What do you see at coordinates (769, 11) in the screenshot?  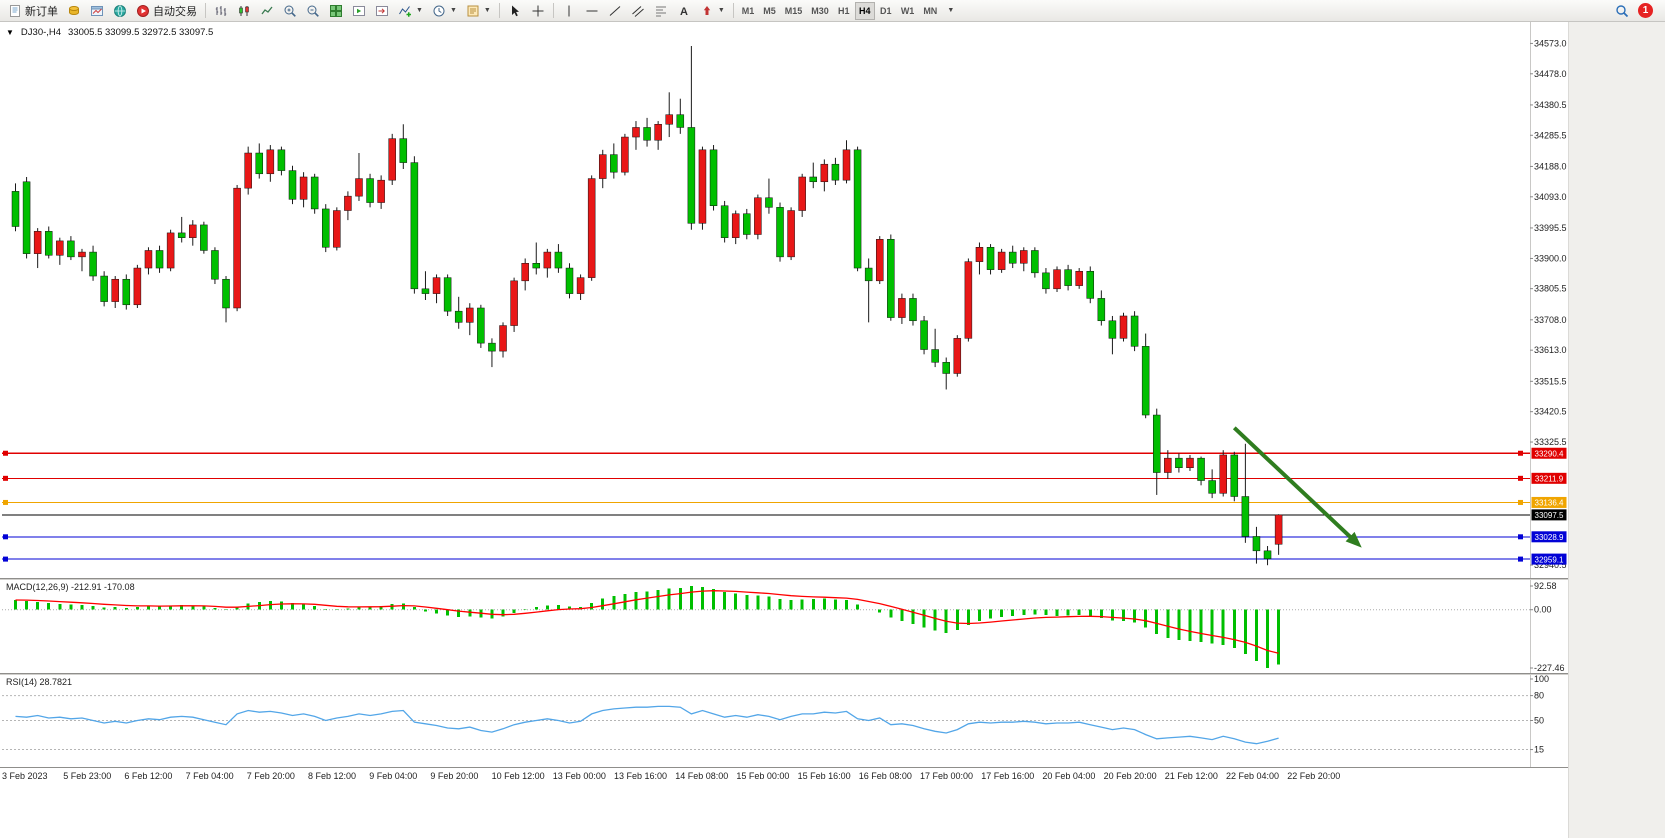 I see `timeframe-m5-button: M5` at bounding box center [769, 11].